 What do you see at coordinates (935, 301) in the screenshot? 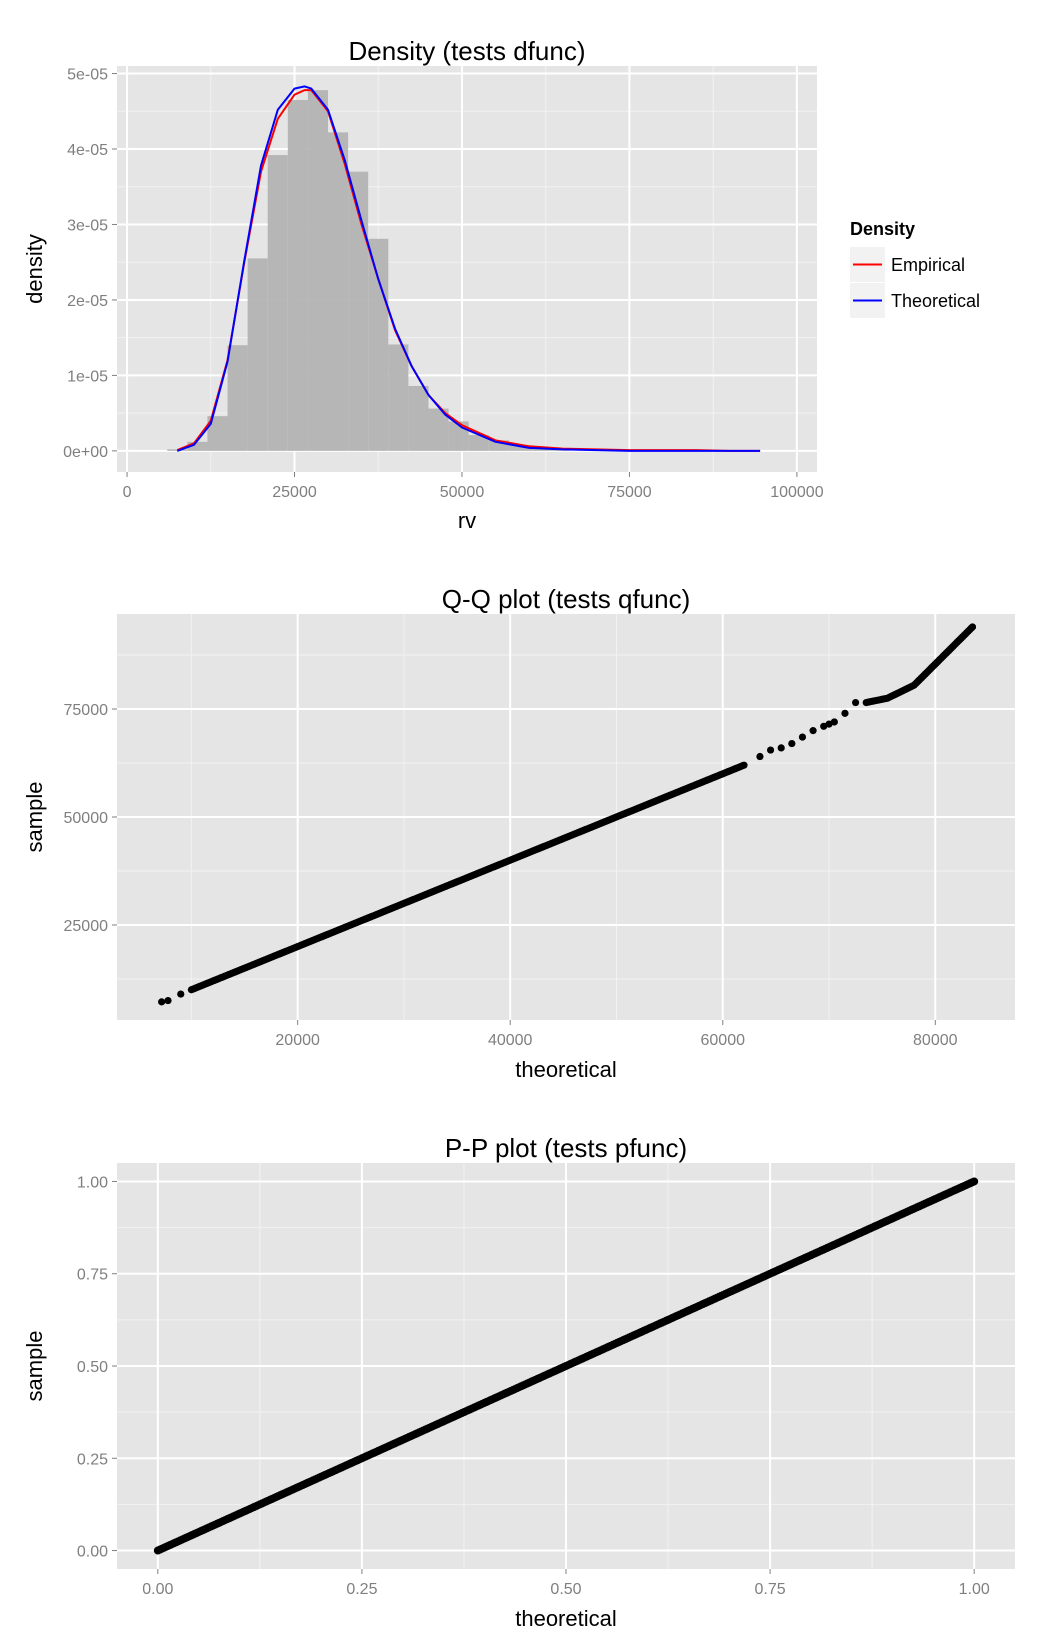
I see `legend-label-theoretical: Theoretical` at bounding box center [935, 301].